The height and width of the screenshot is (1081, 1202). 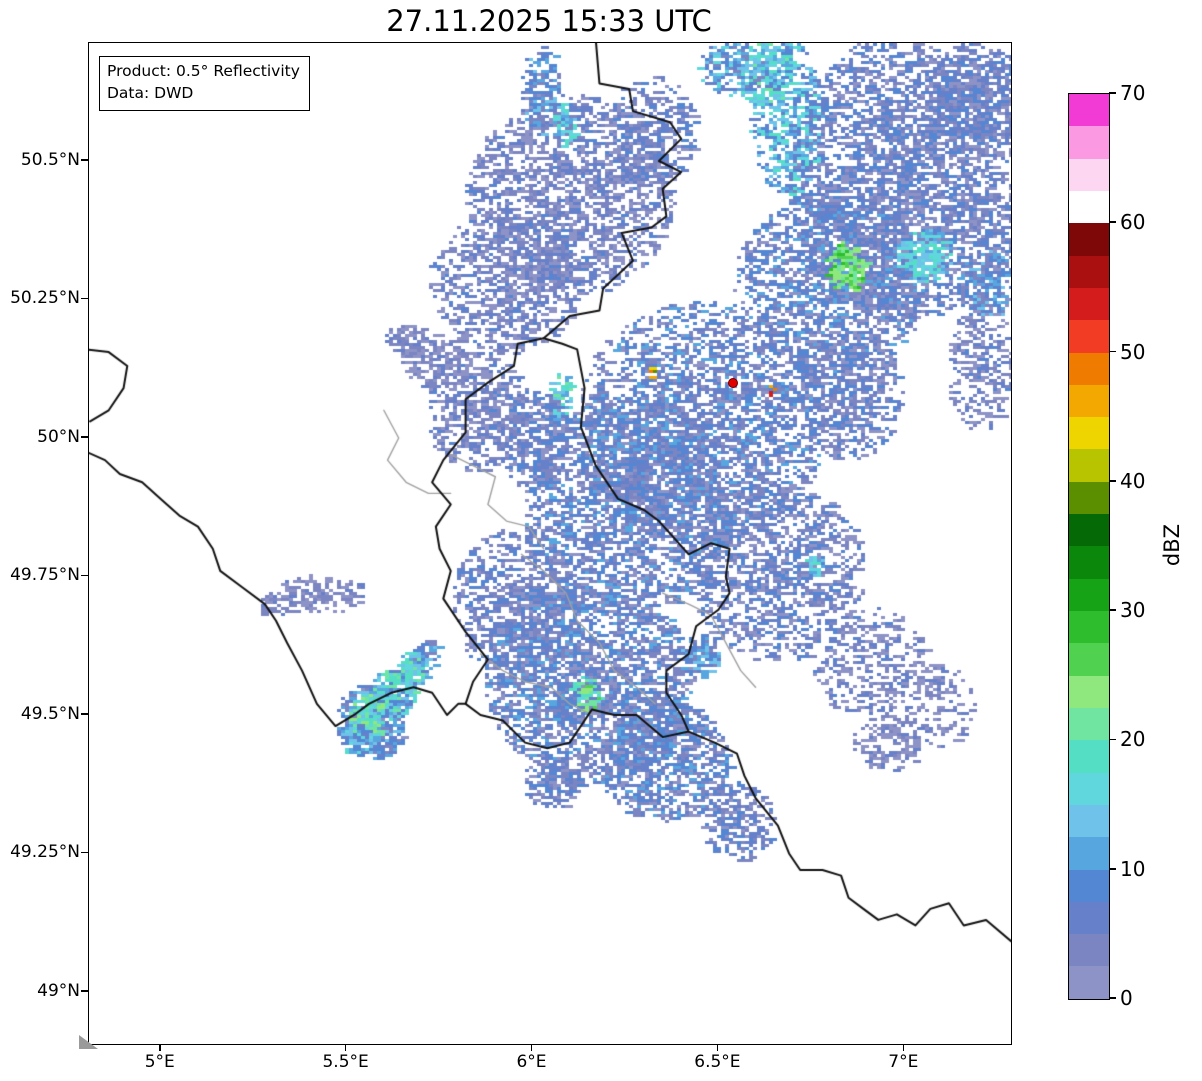 I want to click on x-tick-label: 5.5°E, so click(x=345, y=1062).